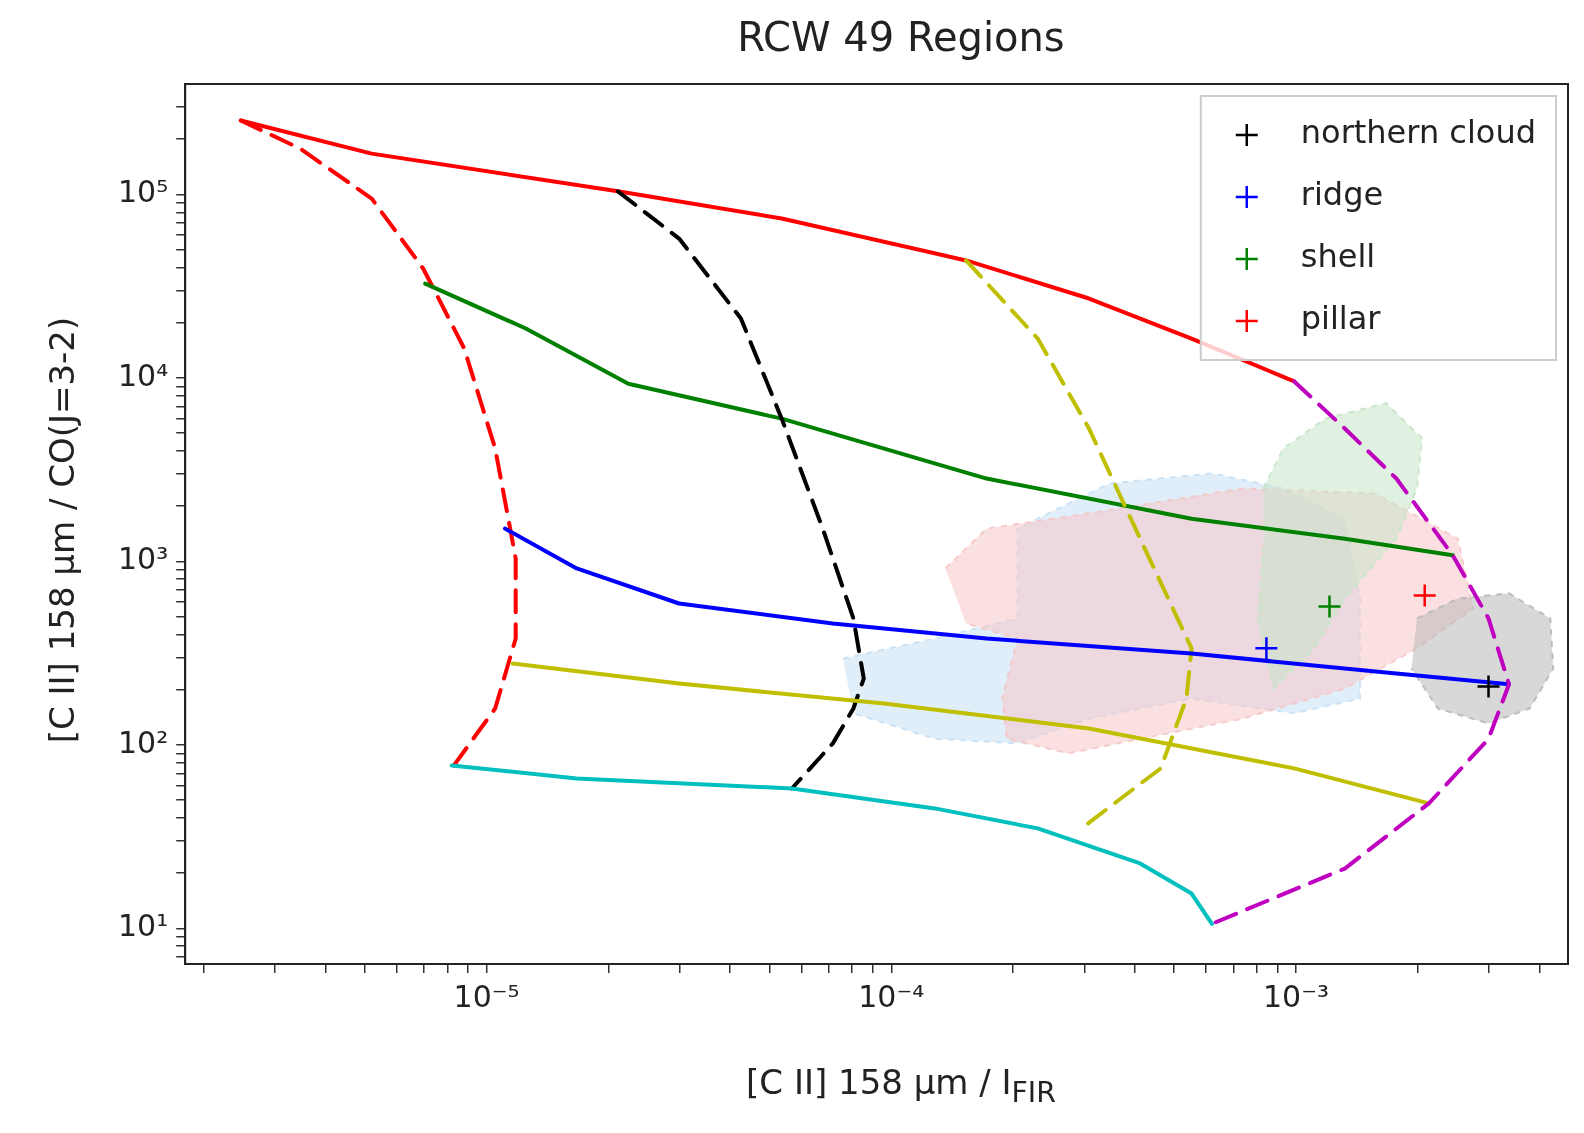  Describe the element at coordinates (901, 37) in the screenshot. I see `chart-title: RCW 49 Regions` at that location.